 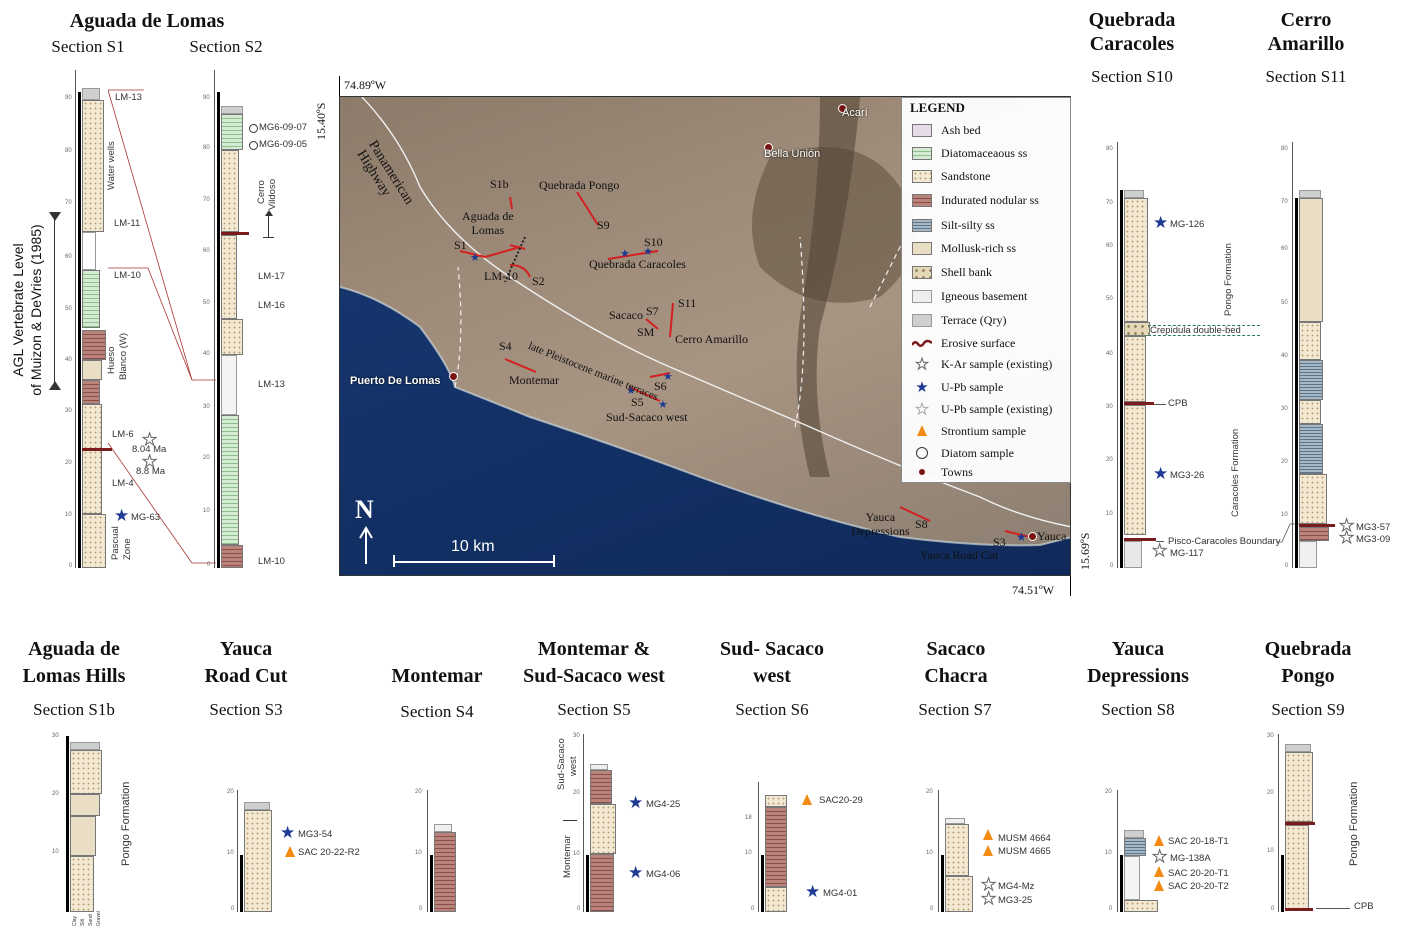 What do you see at coordinates (964, 248) in the screenshot?
I see `legend-row-mollusk: Mollusk-rich ss` at bounding box center [964, 248].